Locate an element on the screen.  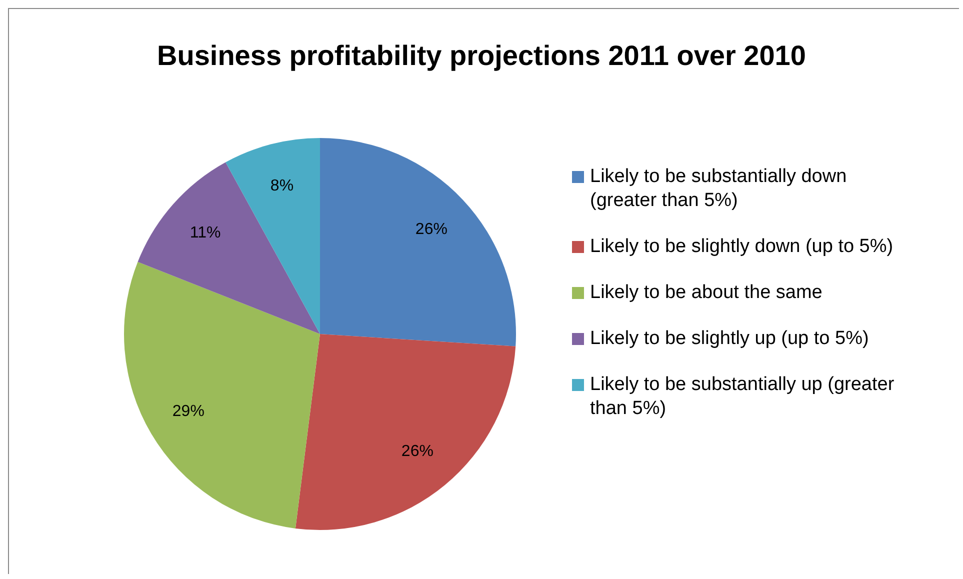
chart-title: Business profitability projections 2011 over 2010 is located at coordinates (481, 56).